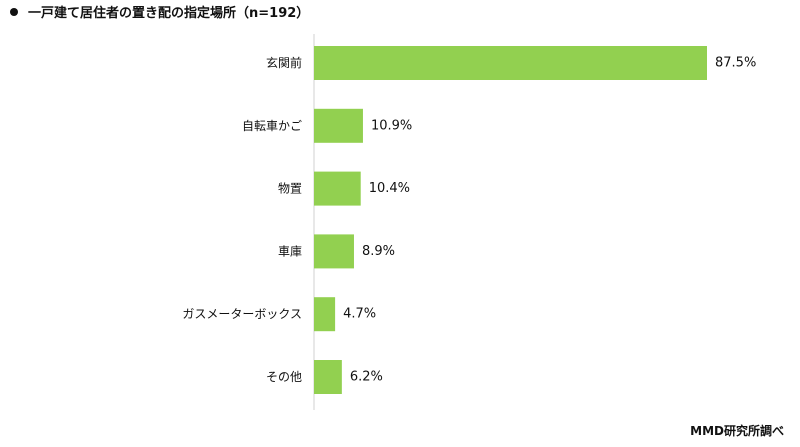 This screenshot has width=800, height=447. I want to click on data-label: 10.9%, so click(391, 125).